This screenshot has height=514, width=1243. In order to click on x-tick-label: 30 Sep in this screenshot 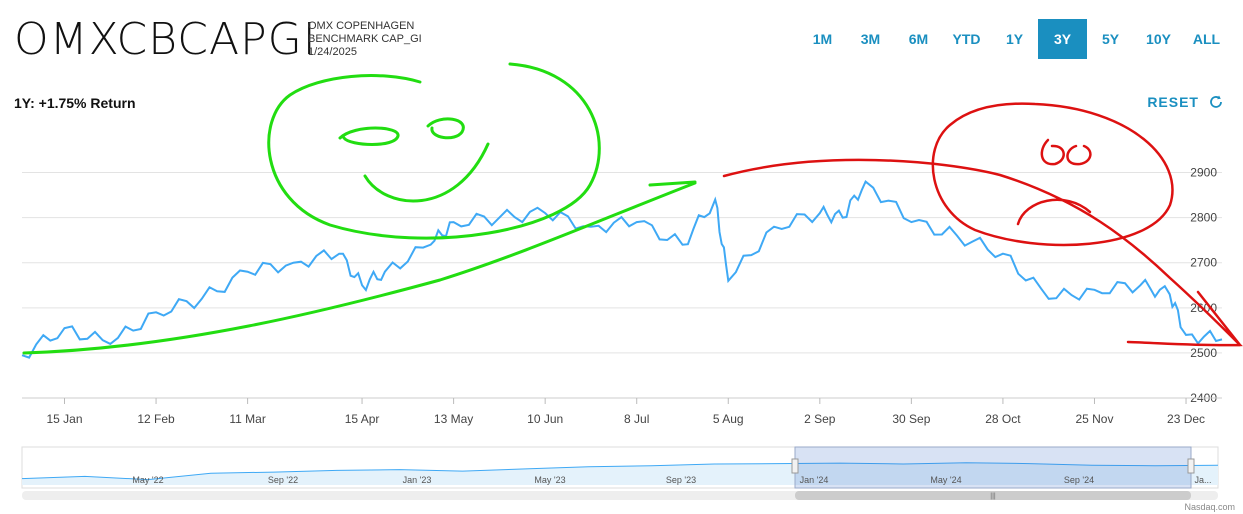, I will do `click(911, 419)`.